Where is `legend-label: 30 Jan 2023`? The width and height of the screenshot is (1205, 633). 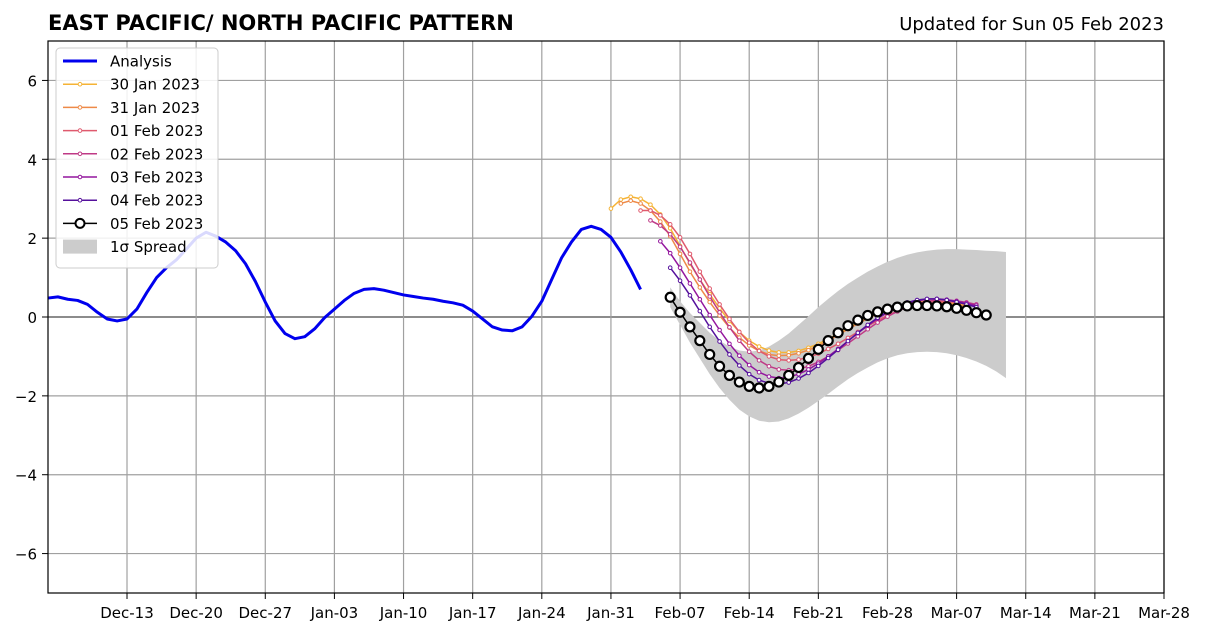 legend-label: 30 Jan 2023 is located at coordinates (155, 85).